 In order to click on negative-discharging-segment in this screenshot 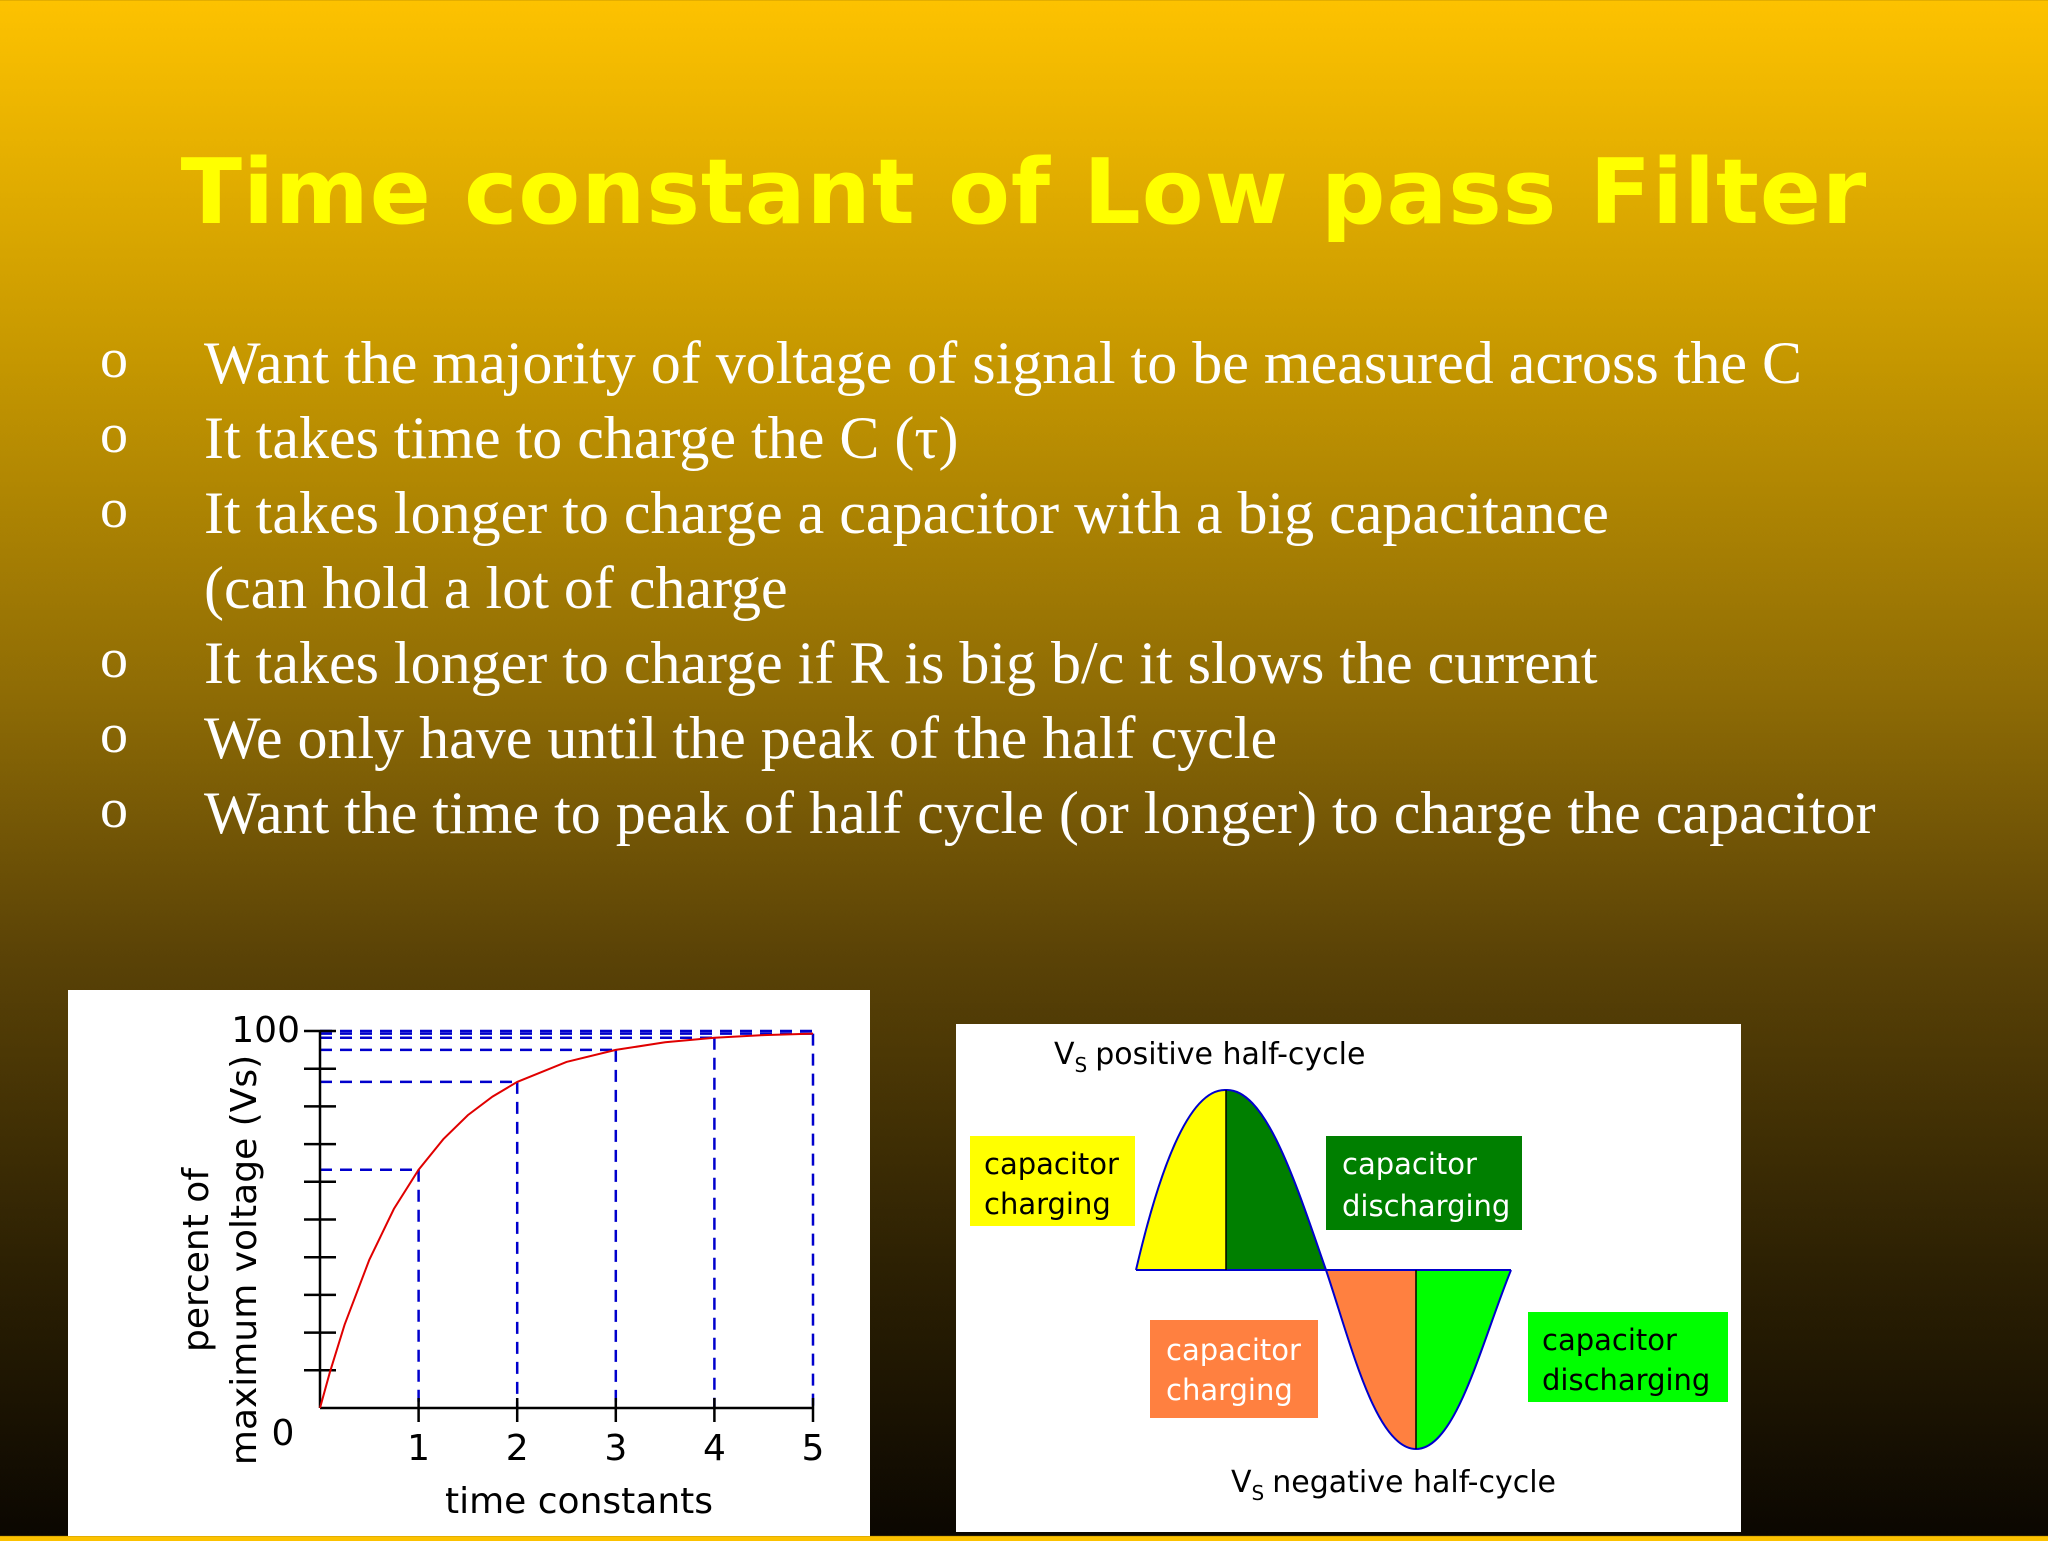, I will do `click(1463, 1359)`.